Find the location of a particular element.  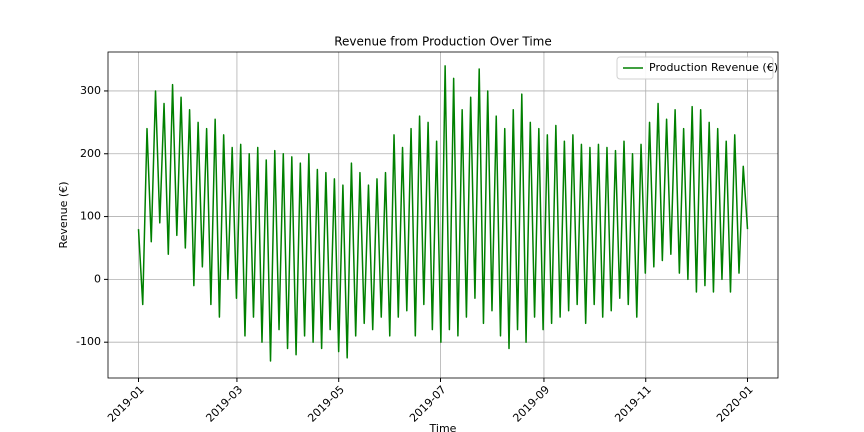

x-tick-label: 2020-01 is located at coordinates (735, 404).